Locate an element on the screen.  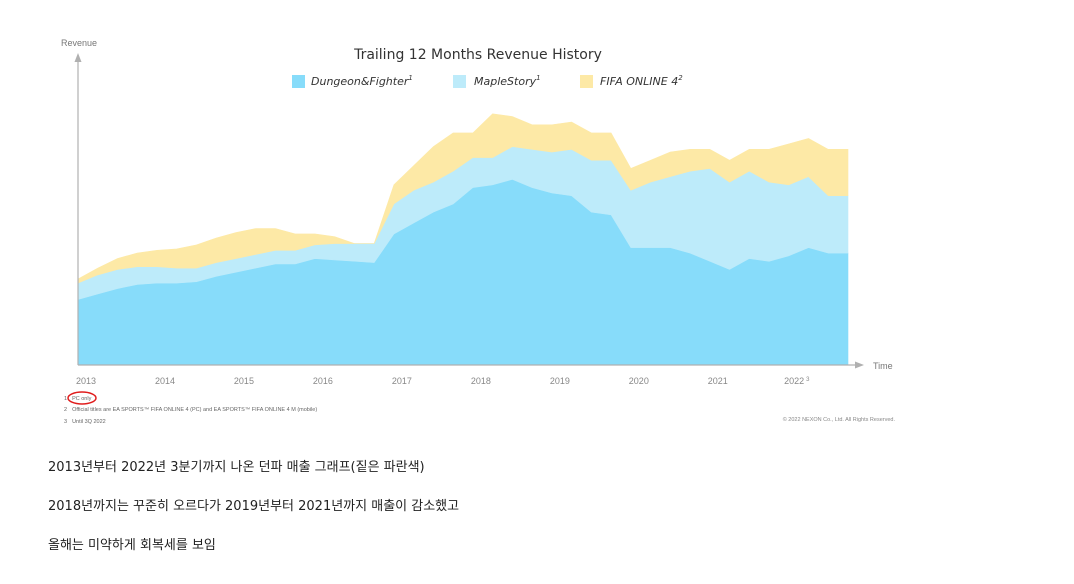
post-text-line-3: 올해는 미약하게 회복세를 보임 is located at coordinates (132, 545).